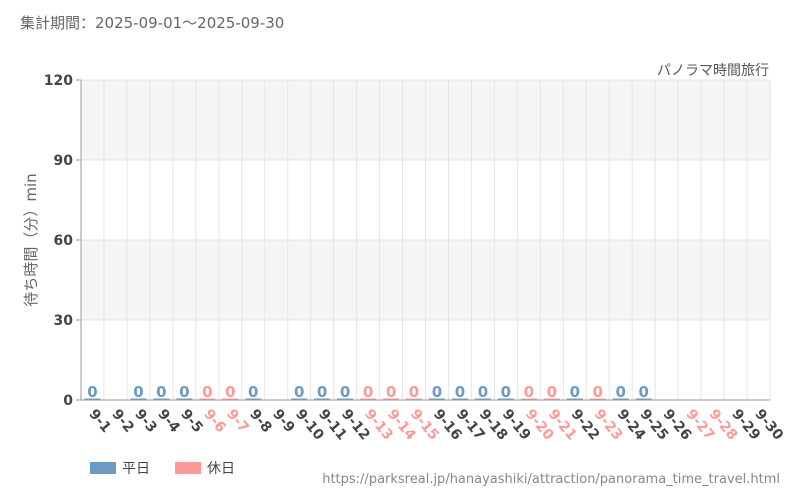 The width and height of the screenshot is (800, 500). What do you see at coordinates (713, 71) in the screenshot?
I see `chart-title: パノラマ時間旅行` at bounding box center [713, 71].